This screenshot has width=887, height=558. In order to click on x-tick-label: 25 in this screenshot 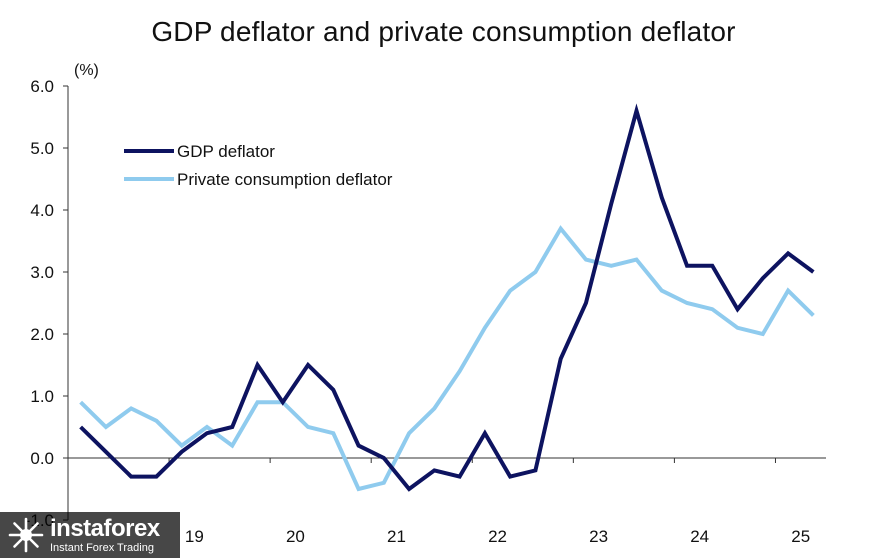, I will do `click(800, 536)`.